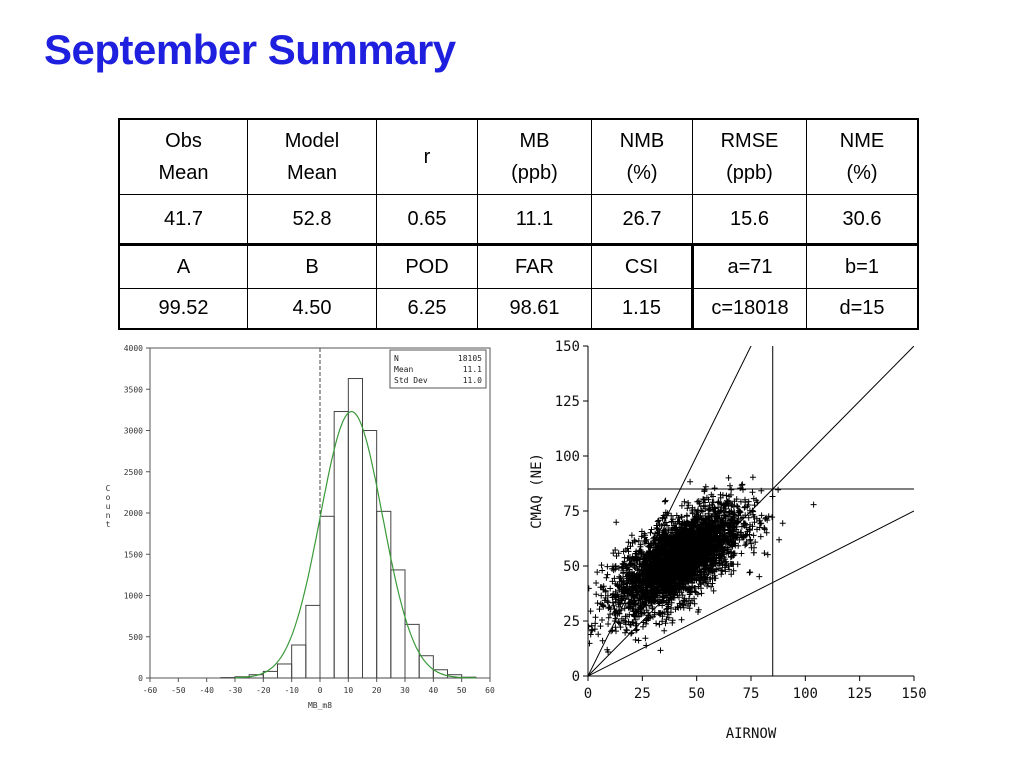  I want to click on stats-label: N, so click(396, 358).